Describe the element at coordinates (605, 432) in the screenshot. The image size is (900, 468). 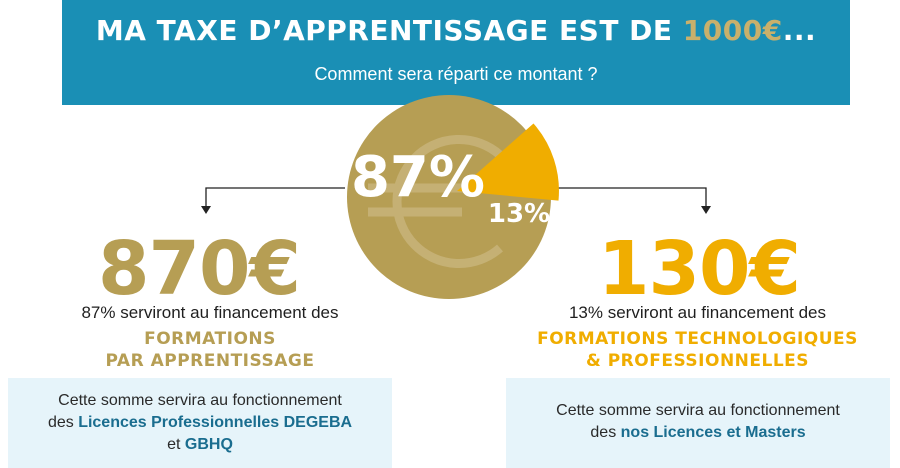
I see `right-box-line2-prefix: des` at that location.